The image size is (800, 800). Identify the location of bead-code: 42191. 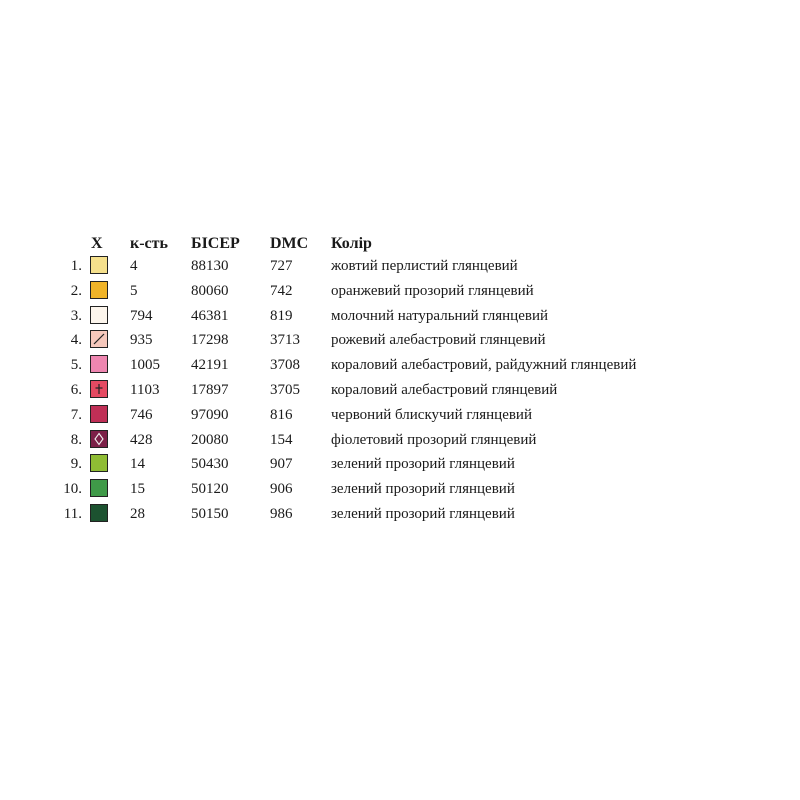
(210, 365).